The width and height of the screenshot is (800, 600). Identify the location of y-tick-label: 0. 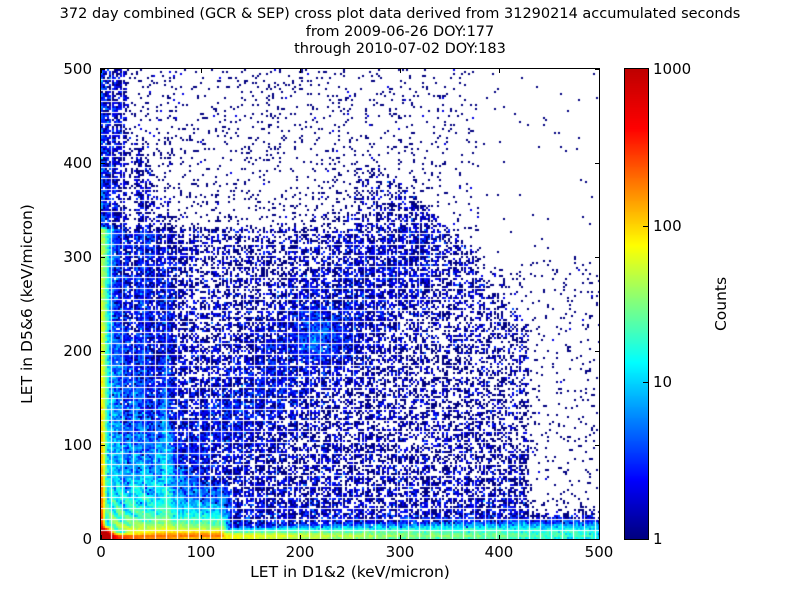
(87, 539).